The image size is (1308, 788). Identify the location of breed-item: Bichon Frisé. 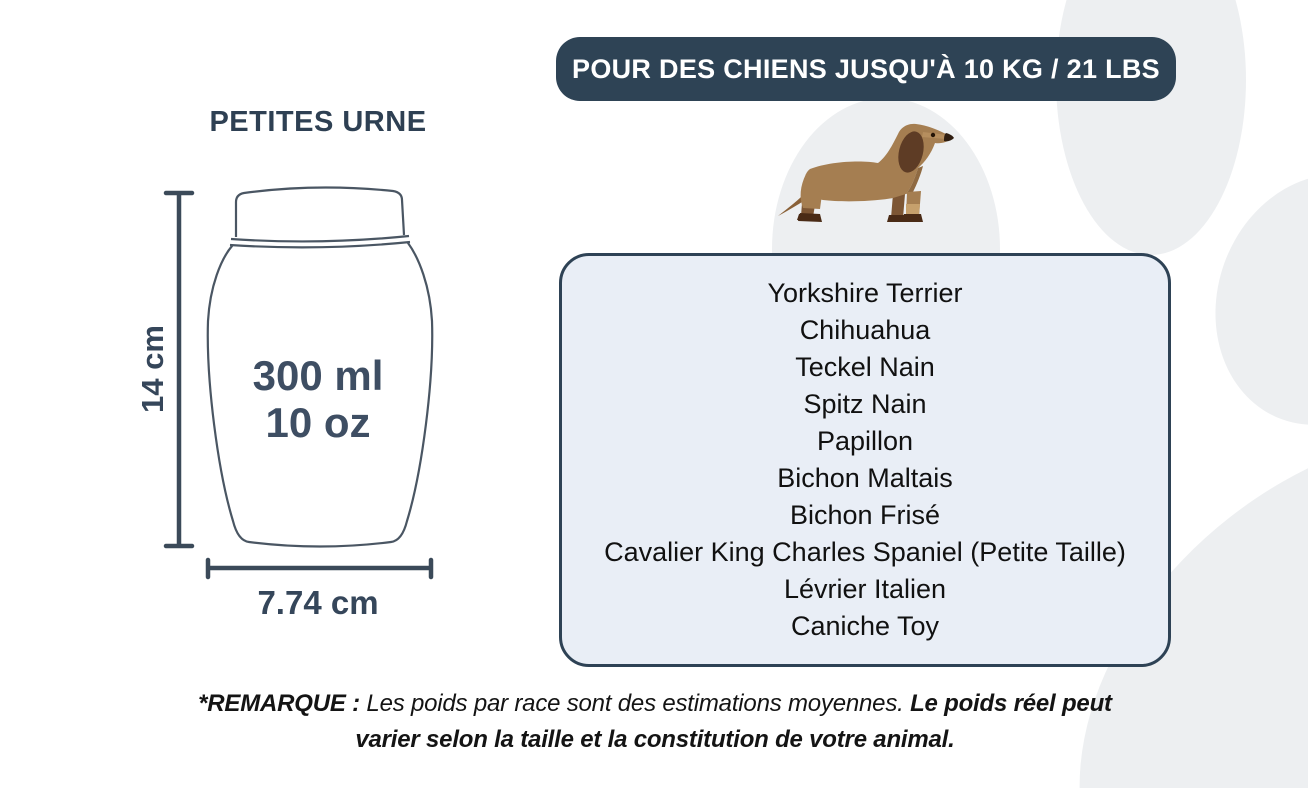
(865, 515).